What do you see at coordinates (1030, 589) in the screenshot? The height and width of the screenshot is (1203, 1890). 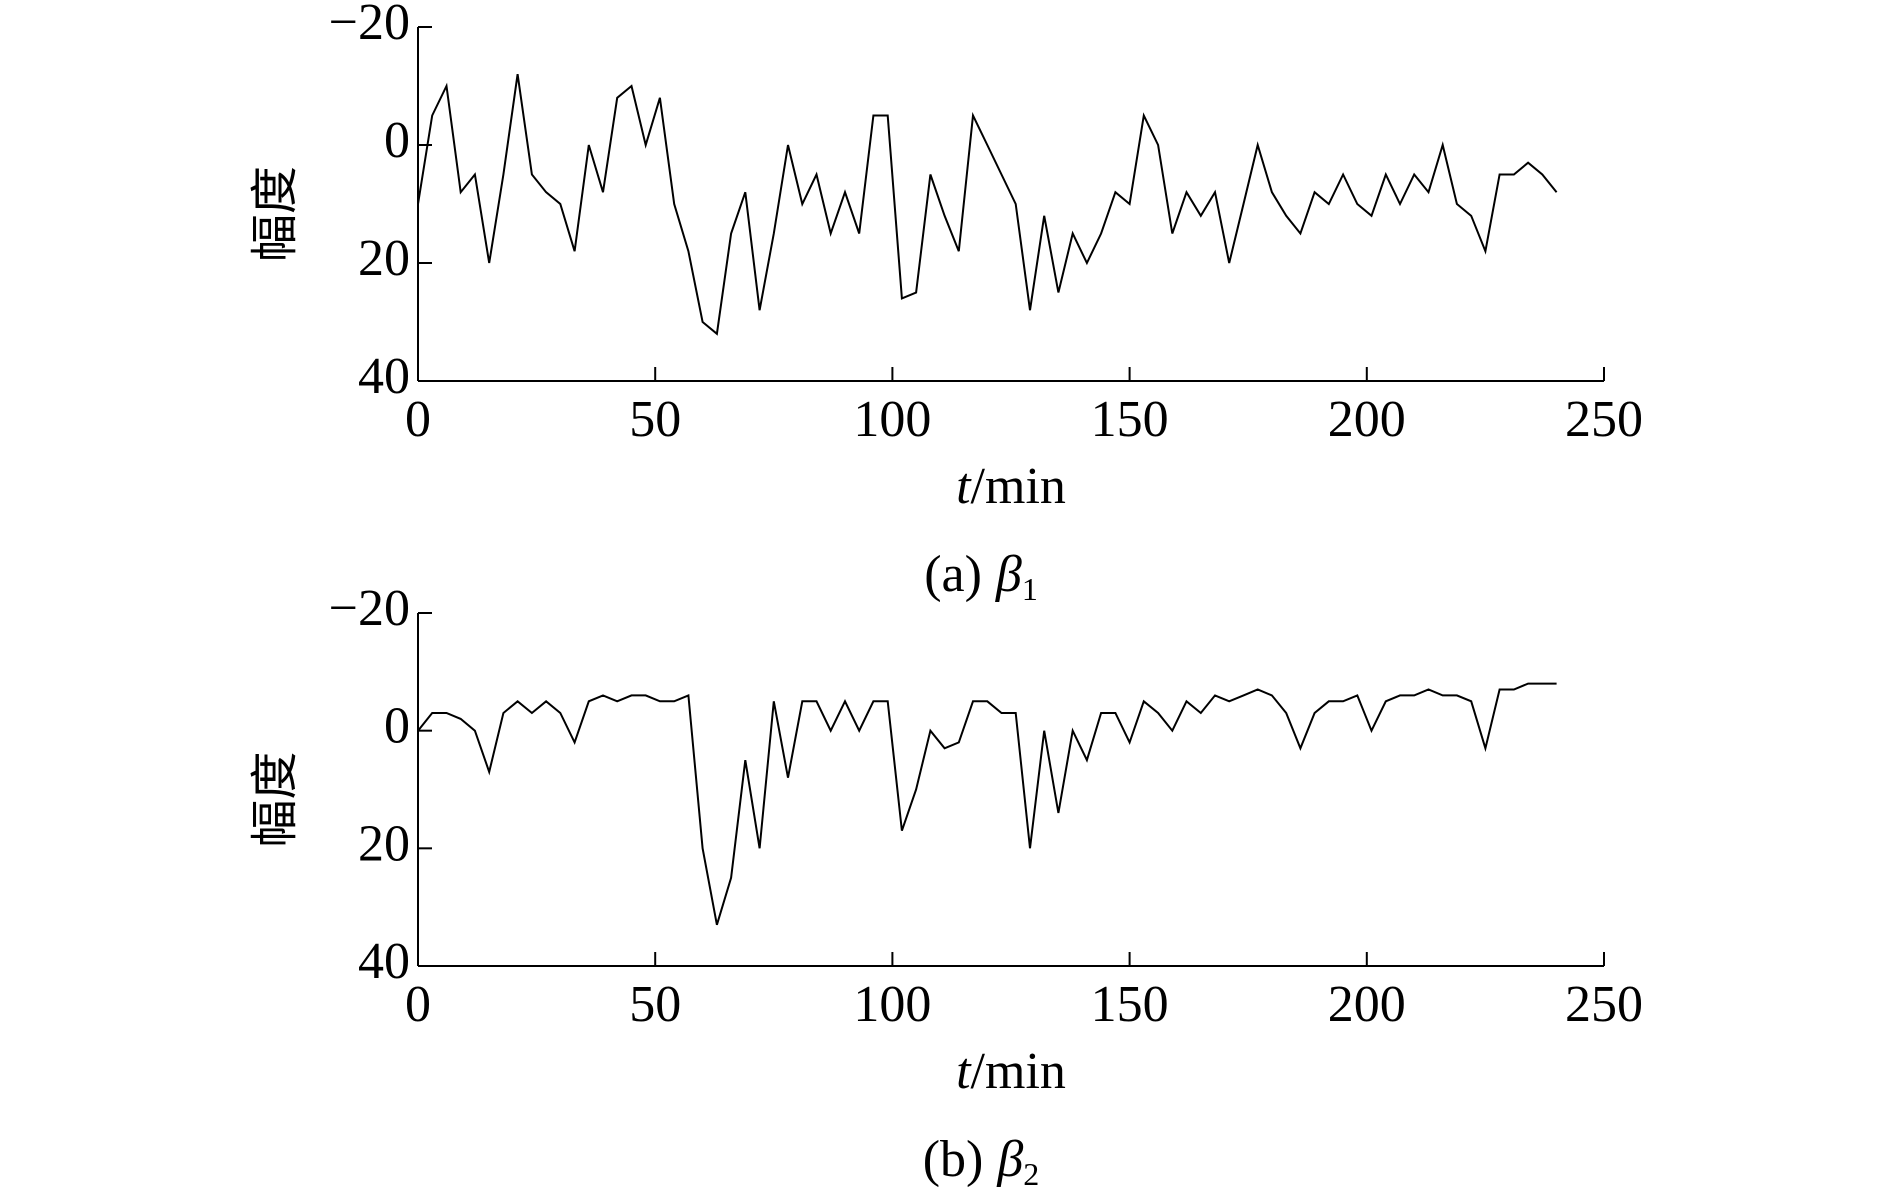 I see `caption-subscript: 1` at bounding box center [1030, 589].